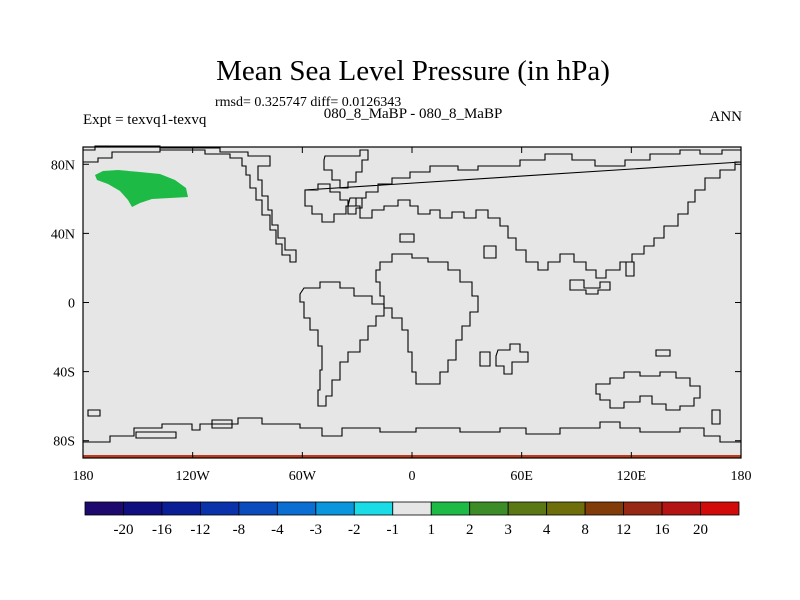  I want to click on lon-tick-label: 0, so click(412, 476).